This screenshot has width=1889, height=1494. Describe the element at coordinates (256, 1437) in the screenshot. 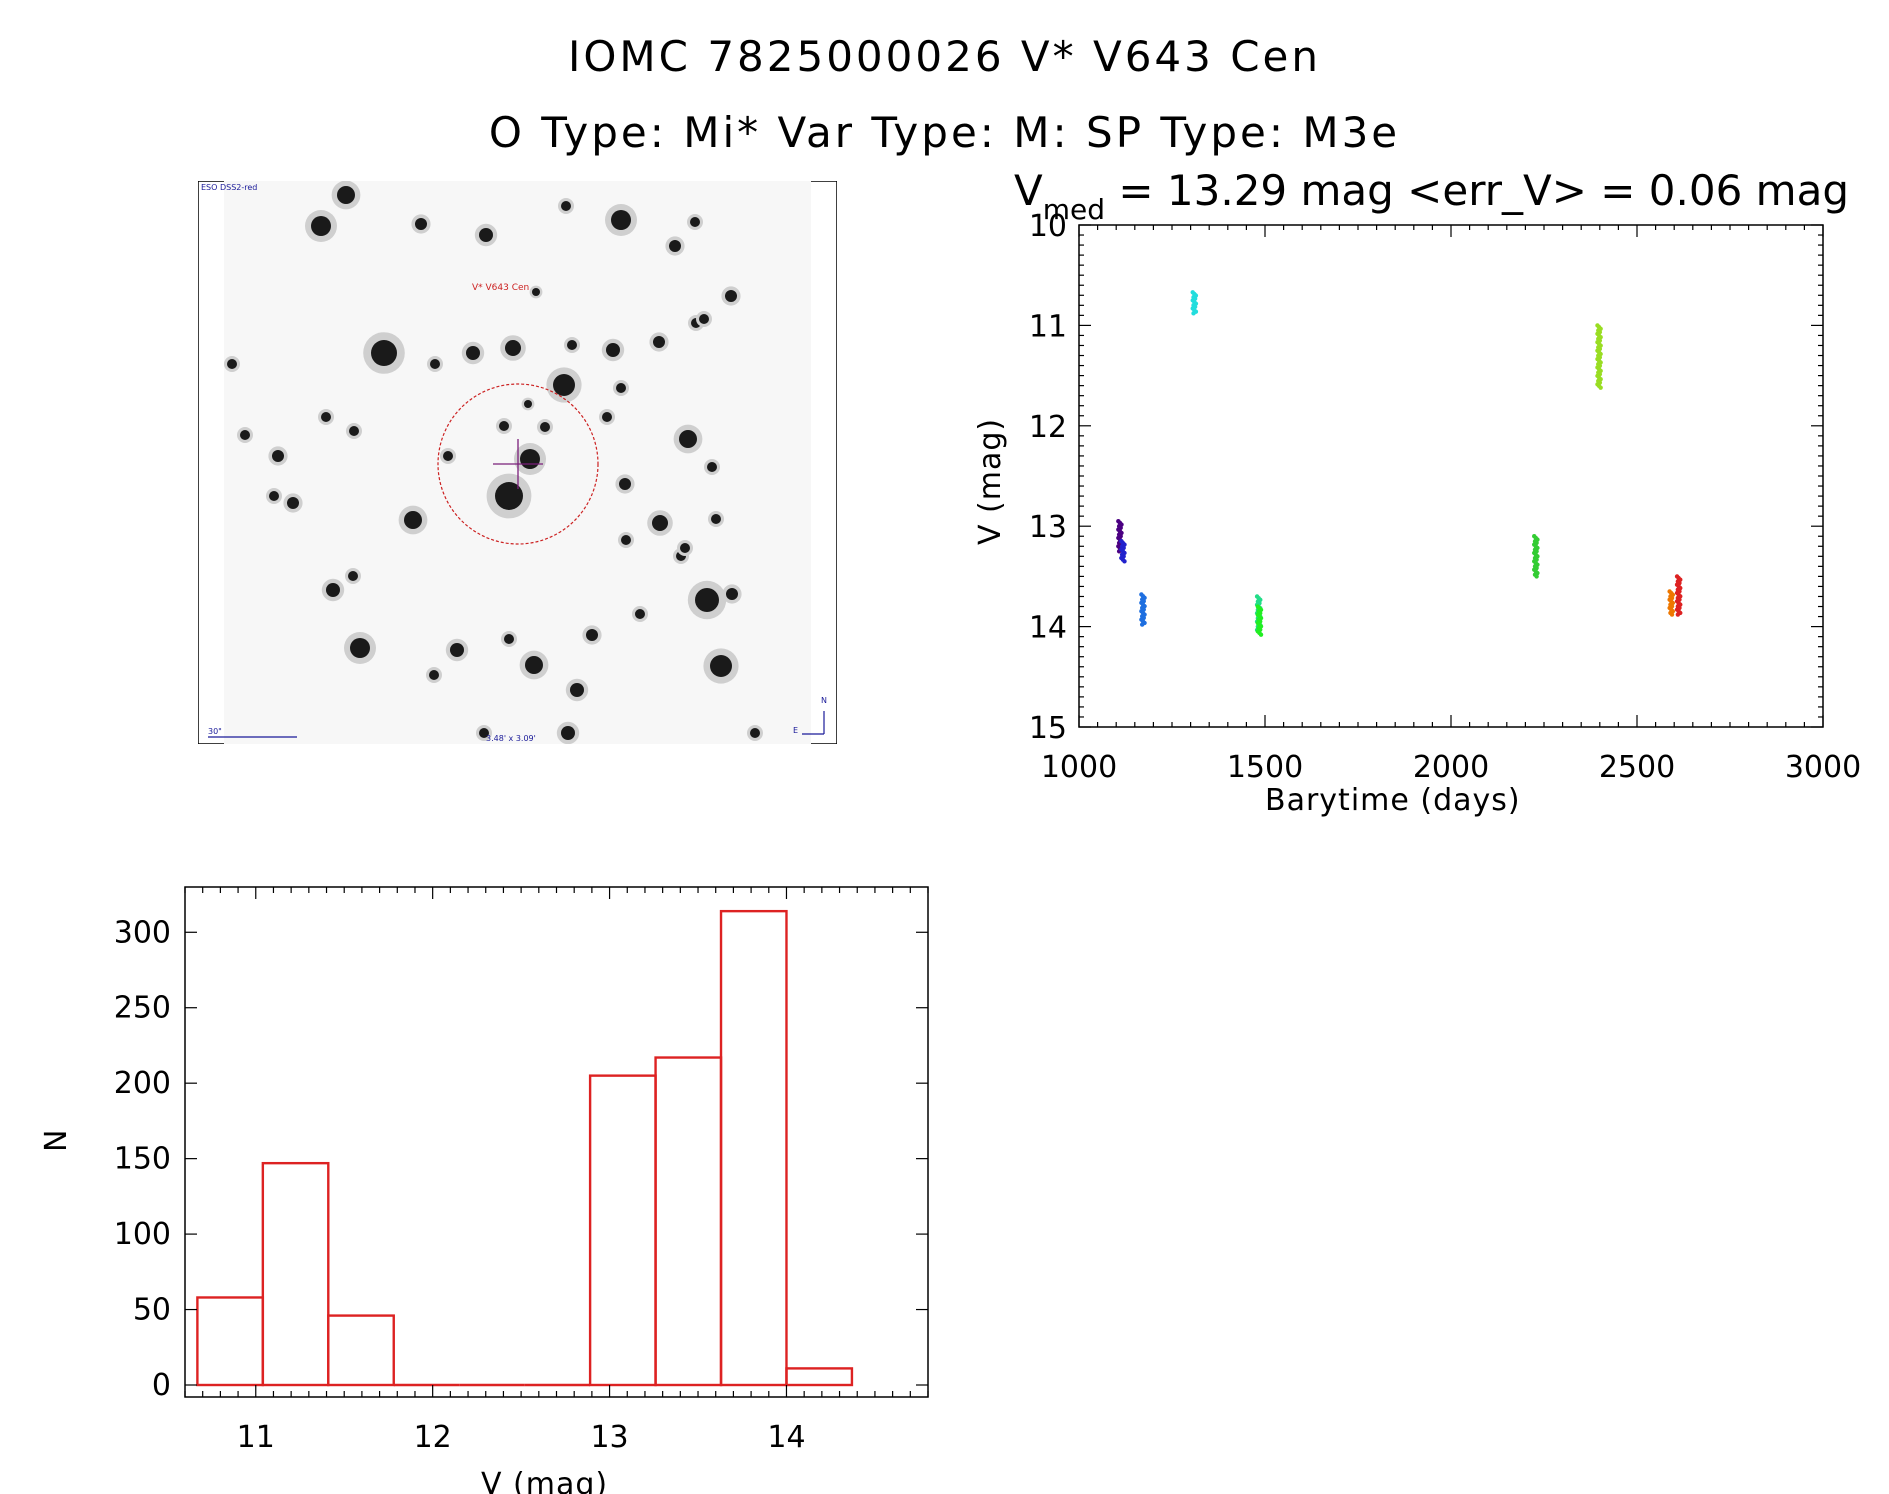

I see `hist-x-tick-label: 11` at that location.